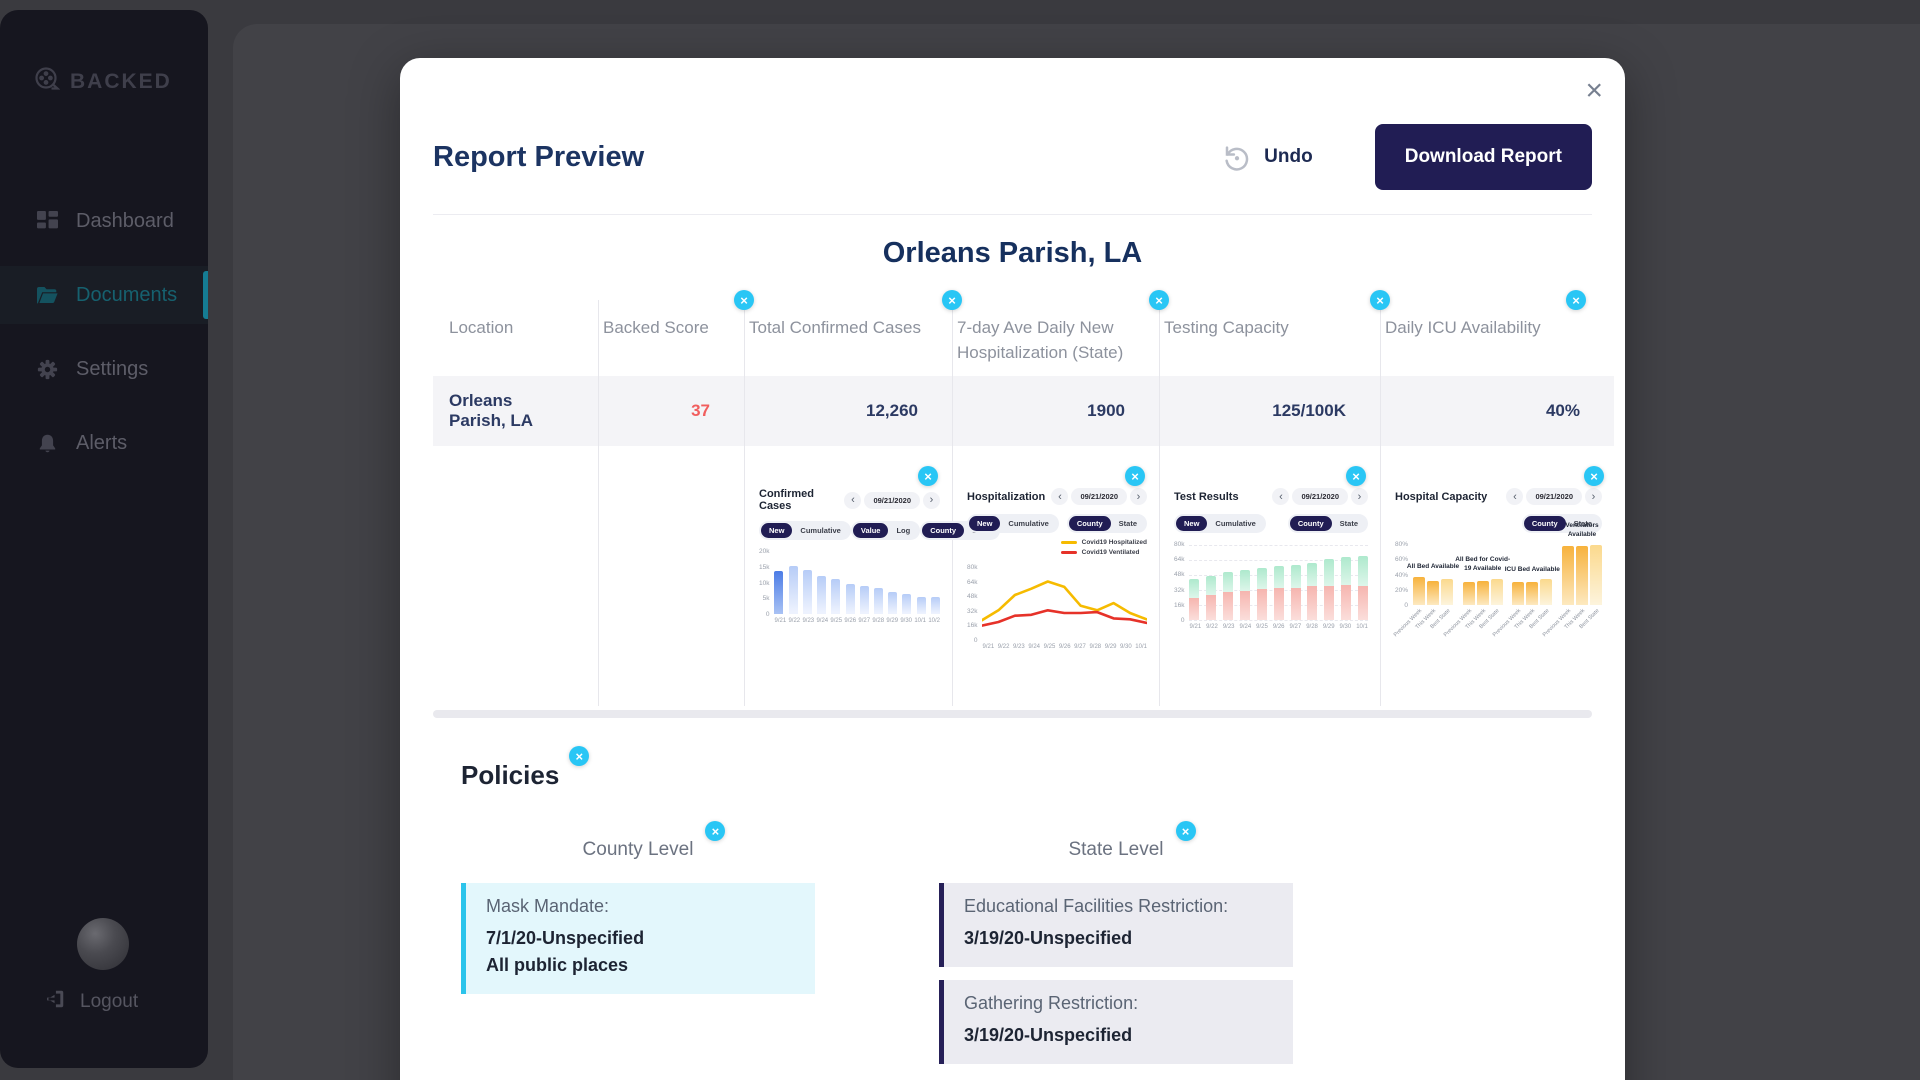 The image size is (1920, 1080). Describe the element at coordinates (1402, 544) in the screenshot. I see `y-tick-label: 80%` at that location.